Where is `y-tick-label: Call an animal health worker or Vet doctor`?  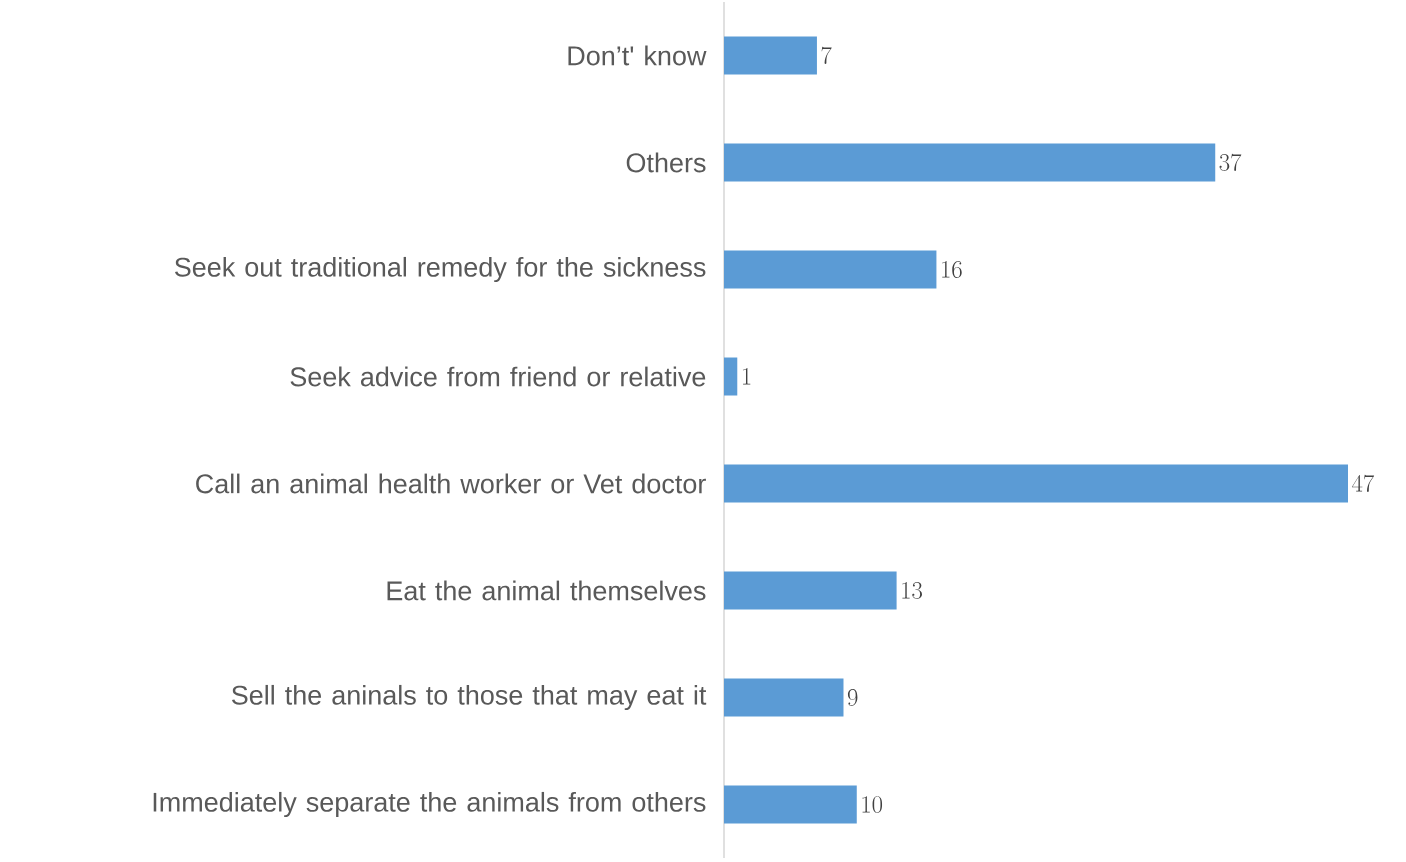
y-tick-label: Call an animal health worker or Vet doctor is located at coordinates (451, 483).